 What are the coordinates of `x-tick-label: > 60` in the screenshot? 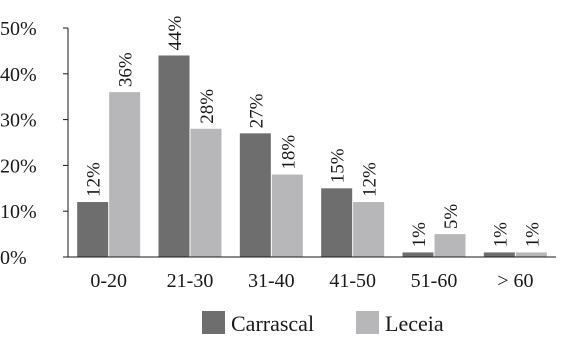 It's located at (515, 281).